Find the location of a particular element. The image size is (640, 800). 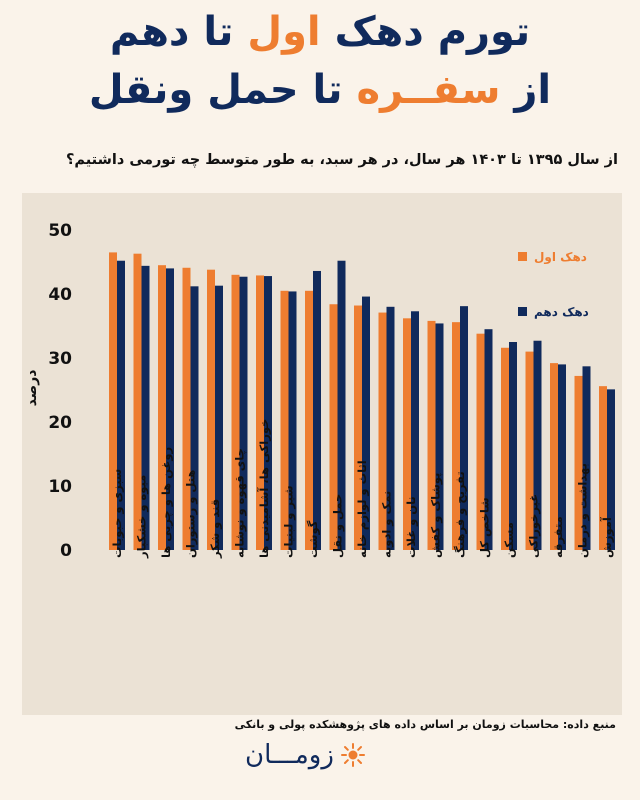

category-label: بهداشت و درمان is located at coordinates (583, 510).